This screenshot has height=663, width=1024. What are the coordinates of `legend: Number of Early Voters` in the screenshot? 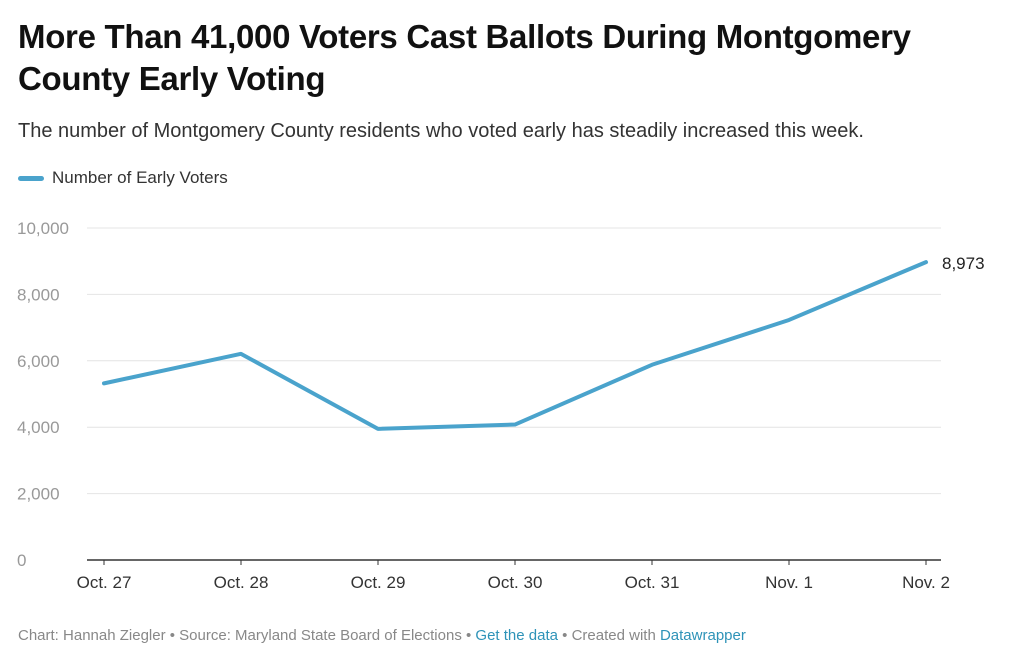 It's located at (123, 178).